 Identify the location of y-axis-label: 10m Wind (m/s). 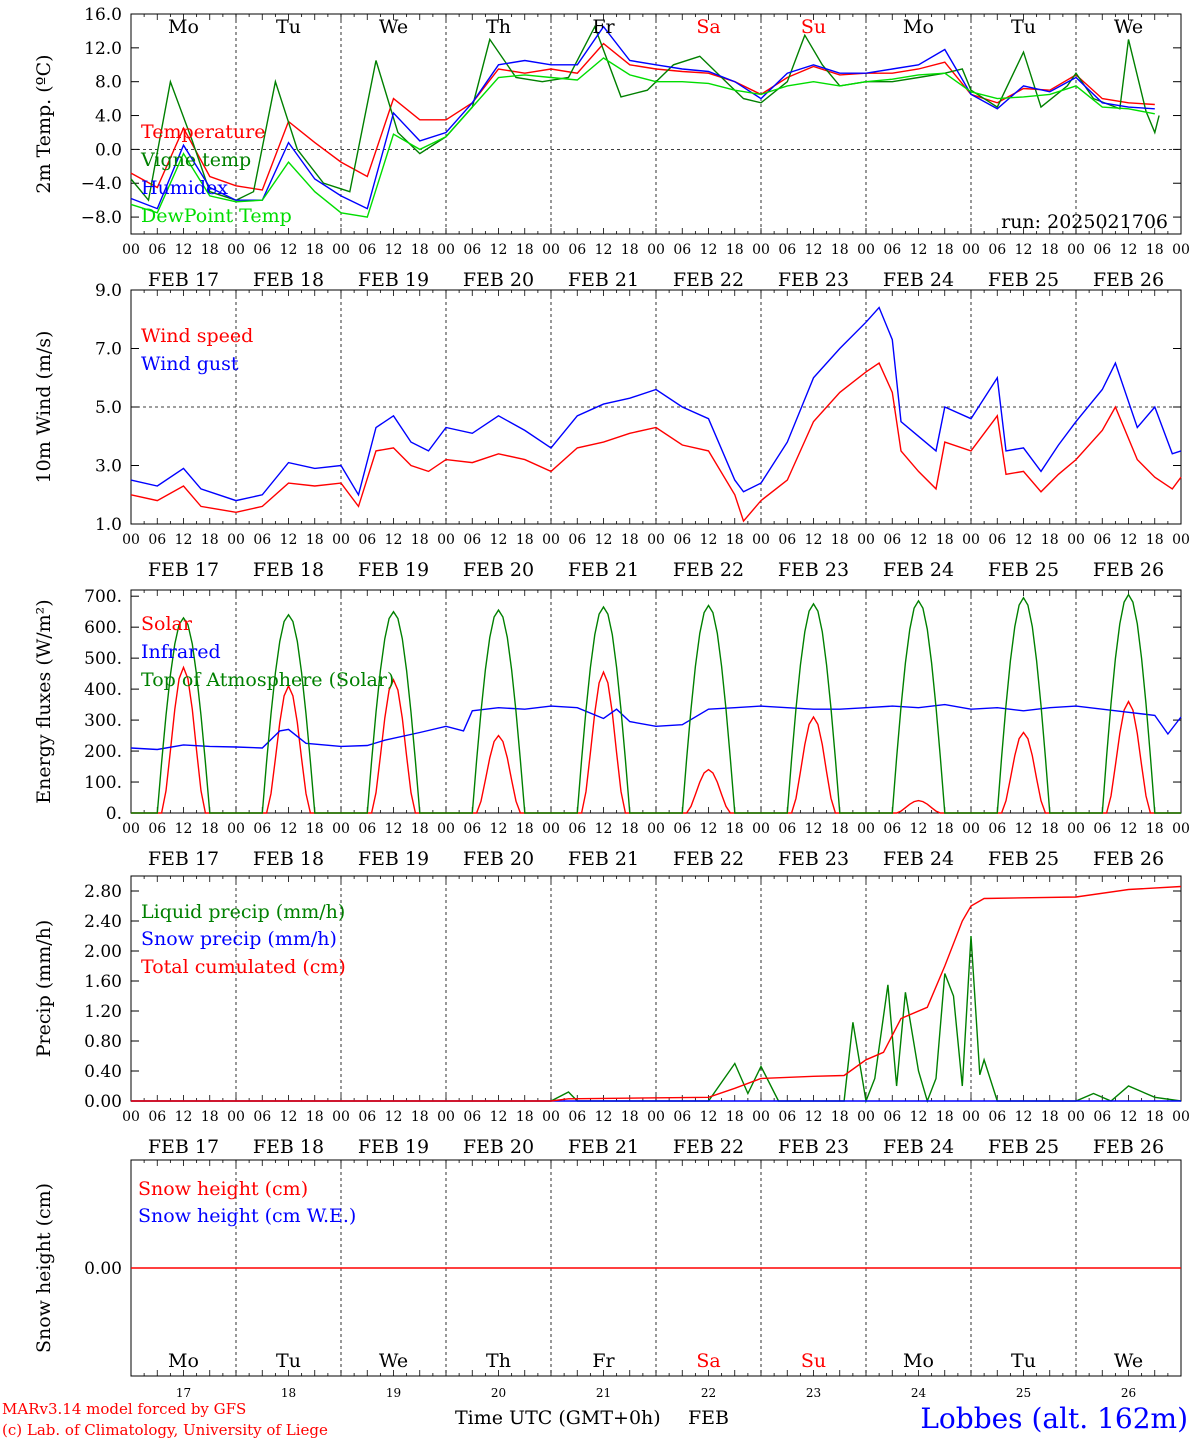
(44, 407).